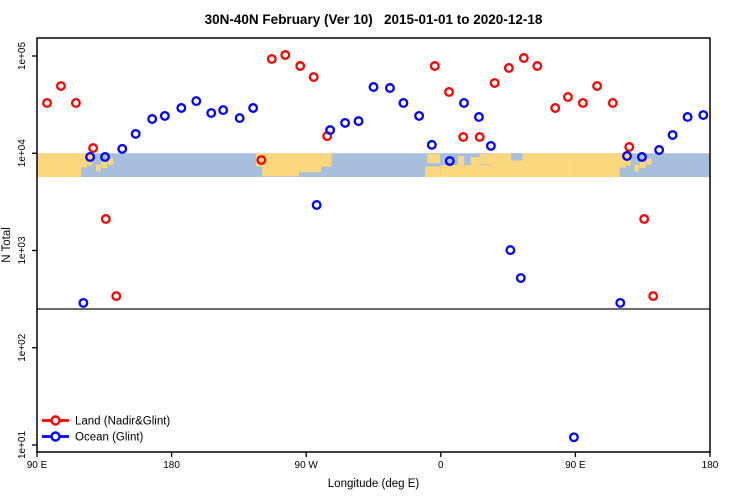 This screenshot has height=500, width=750. I want to click on y-tick-label: 1e+04, so click(22, 153).